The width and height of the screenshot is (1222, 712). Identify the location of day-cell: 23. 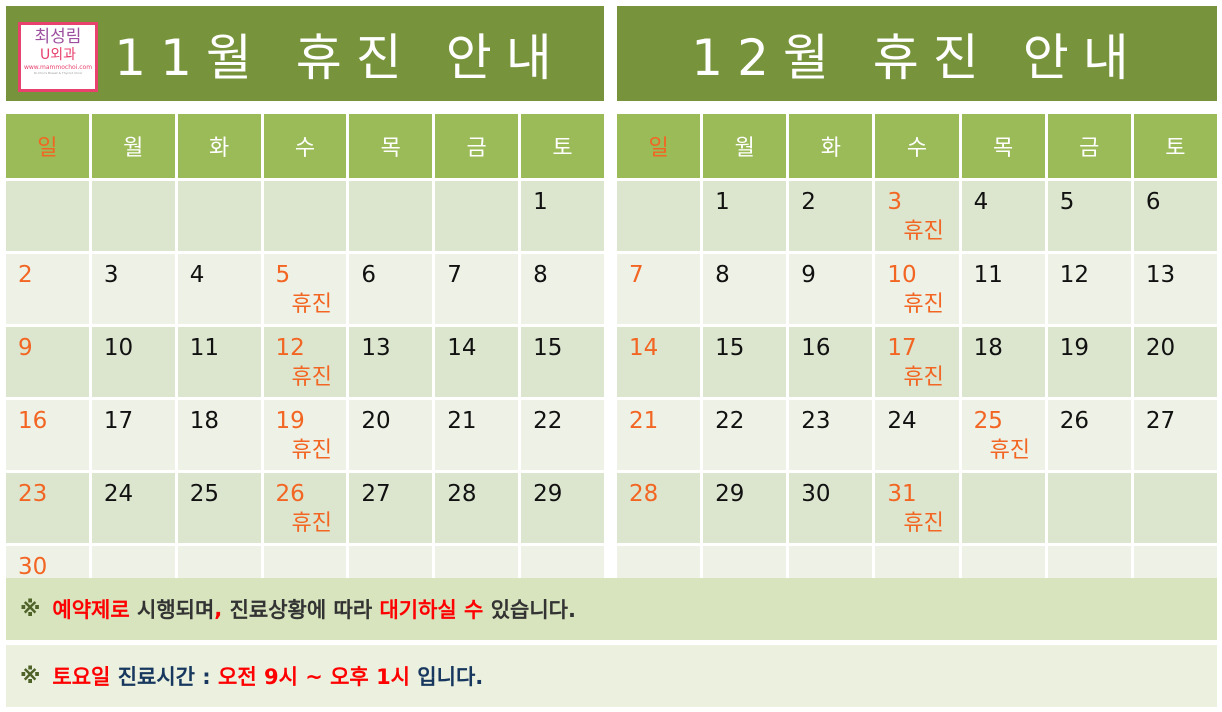
(831, 435).